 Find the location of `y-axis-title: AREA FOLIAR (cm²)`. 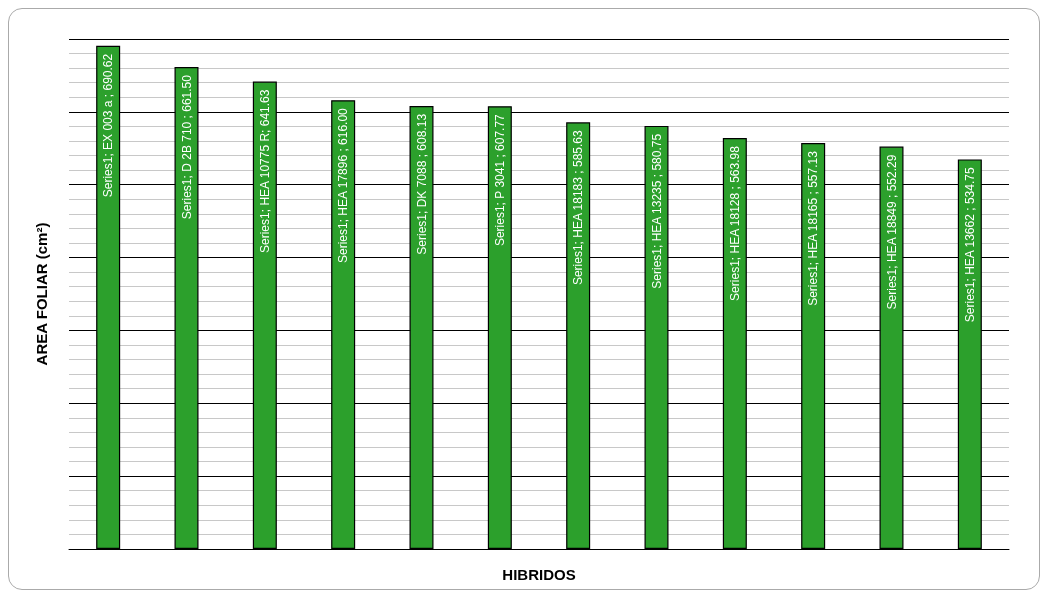

y-axis-title: AREA FOLIAR (cm²) is located at coordinates (41, 294).